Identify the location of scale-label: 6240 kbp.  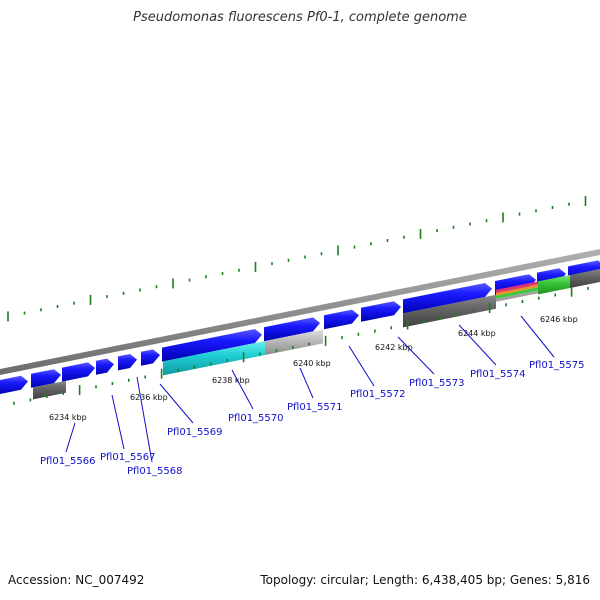
(312, 363).